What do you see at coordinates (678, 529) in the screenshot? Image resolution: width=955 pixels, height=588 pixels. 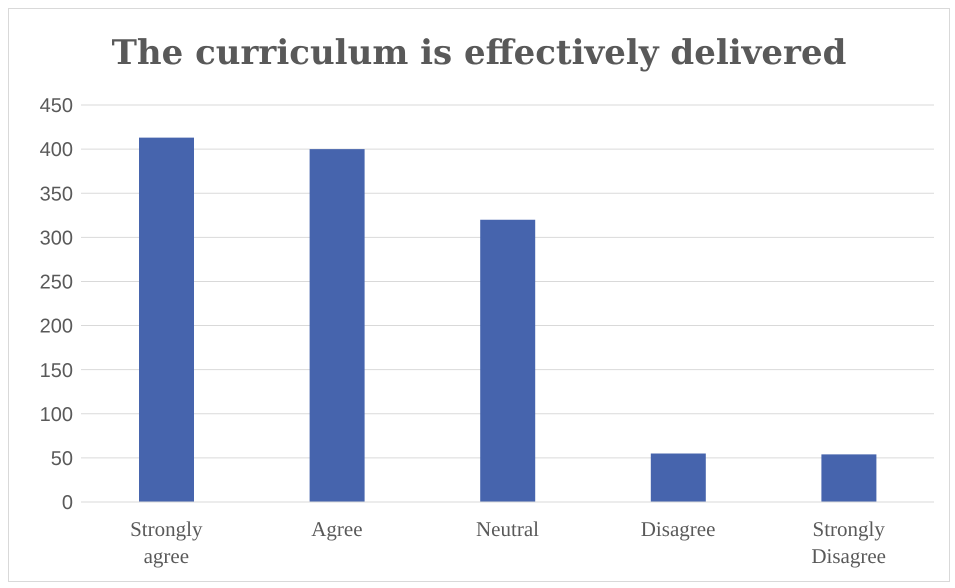 I see `x-tick-label: Disagree` at bounding box center [678, 529].